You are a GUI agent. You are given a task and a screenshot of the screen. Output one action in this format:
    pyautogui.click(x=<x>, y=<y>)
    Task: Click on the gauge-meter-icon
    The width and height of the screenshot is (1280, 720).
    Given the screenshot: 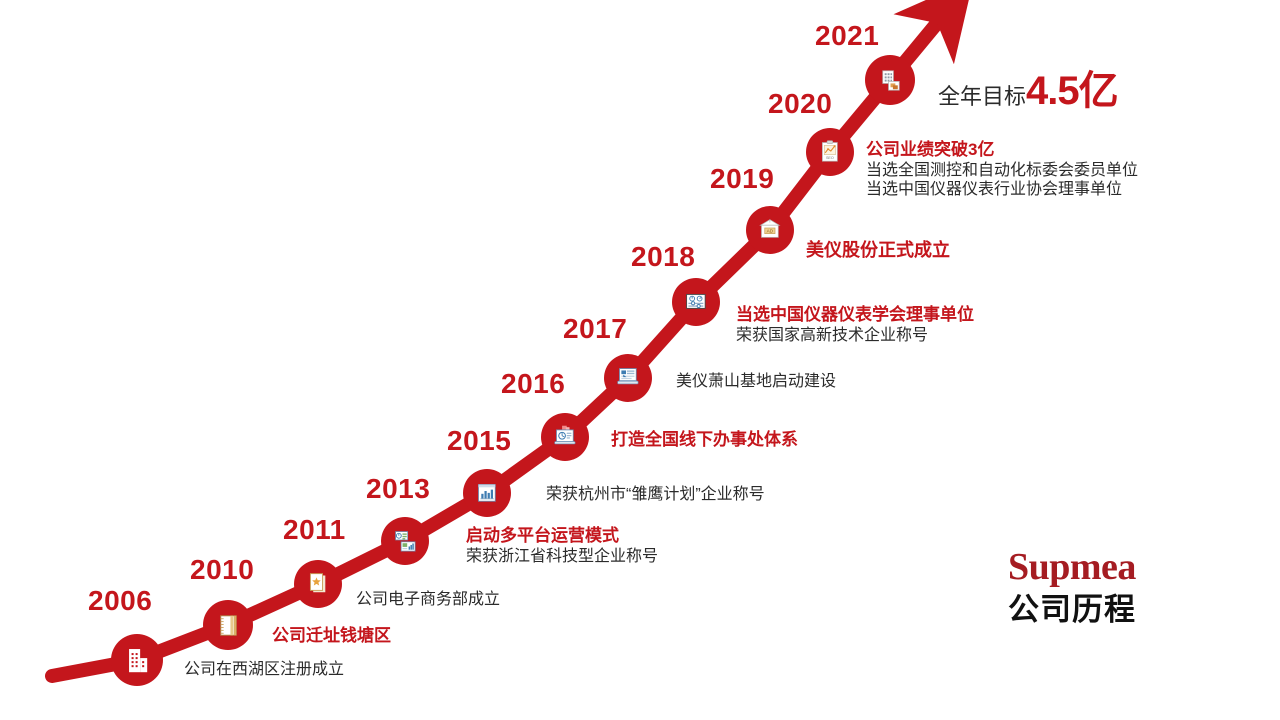 What is the action you would take?
    pyautogui.click(x=696, y=301)
    